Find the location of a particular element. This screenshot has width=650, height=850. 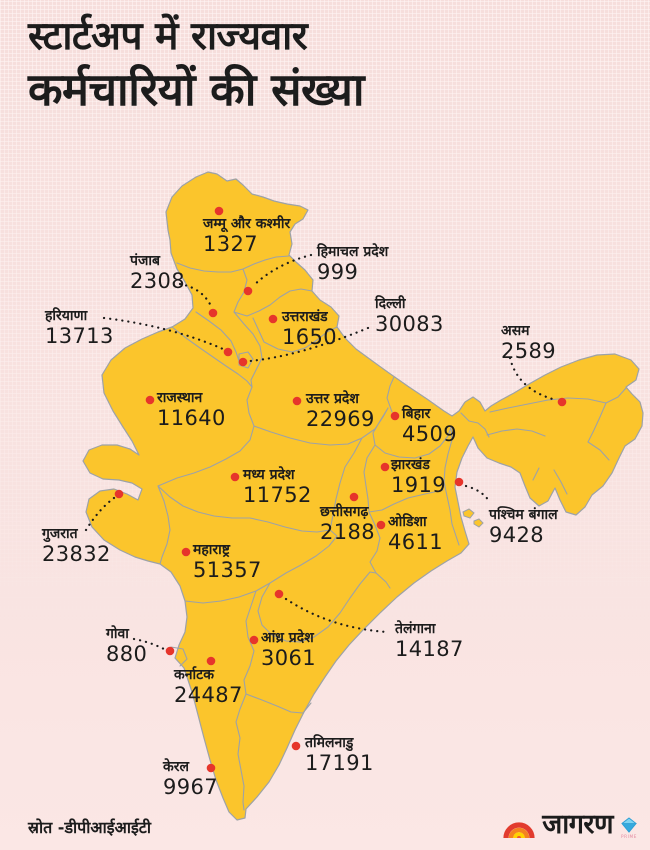

state-dot-himachal-pradesh is located at coordinates (248, 291).